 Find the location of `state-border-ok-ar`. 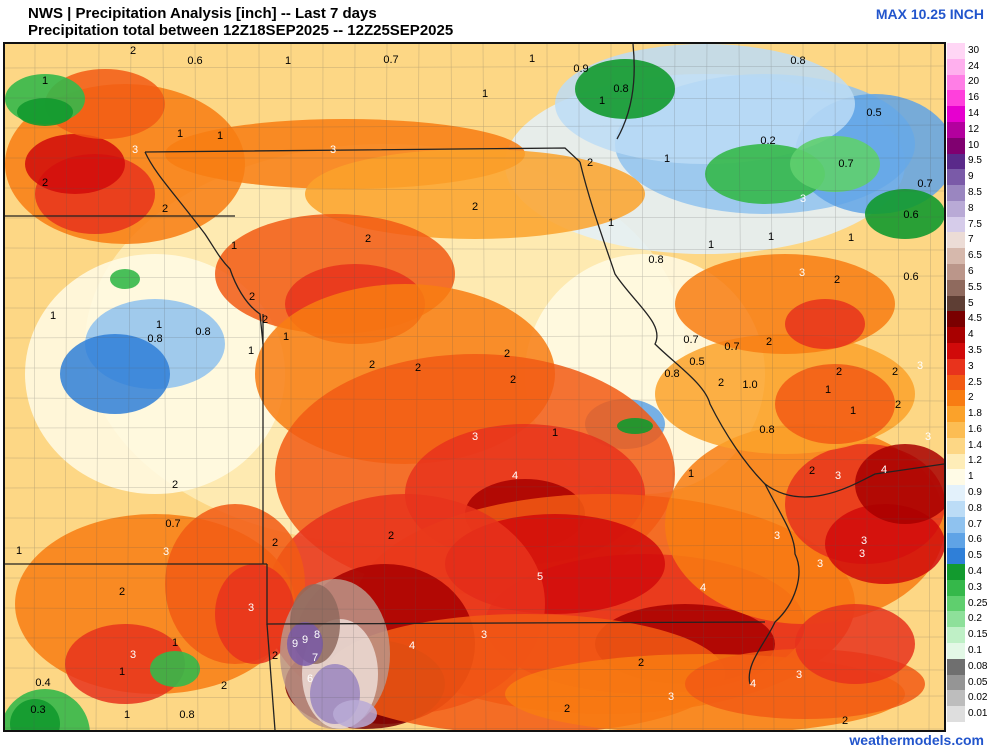

state-border-ok-ar is located at coordinates (271, 676).